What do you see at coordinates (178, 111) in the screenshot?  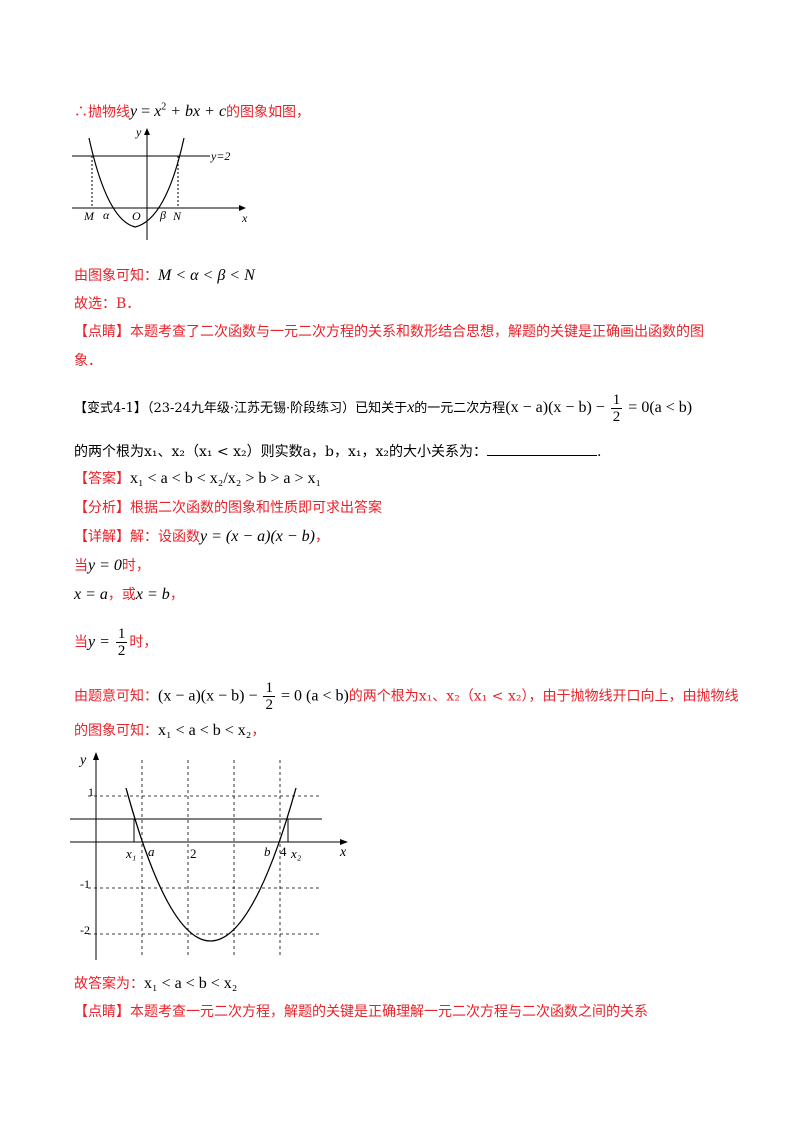 I see `parabola-formula: y = x2 + bx + c` at bounding box center [178, 111].